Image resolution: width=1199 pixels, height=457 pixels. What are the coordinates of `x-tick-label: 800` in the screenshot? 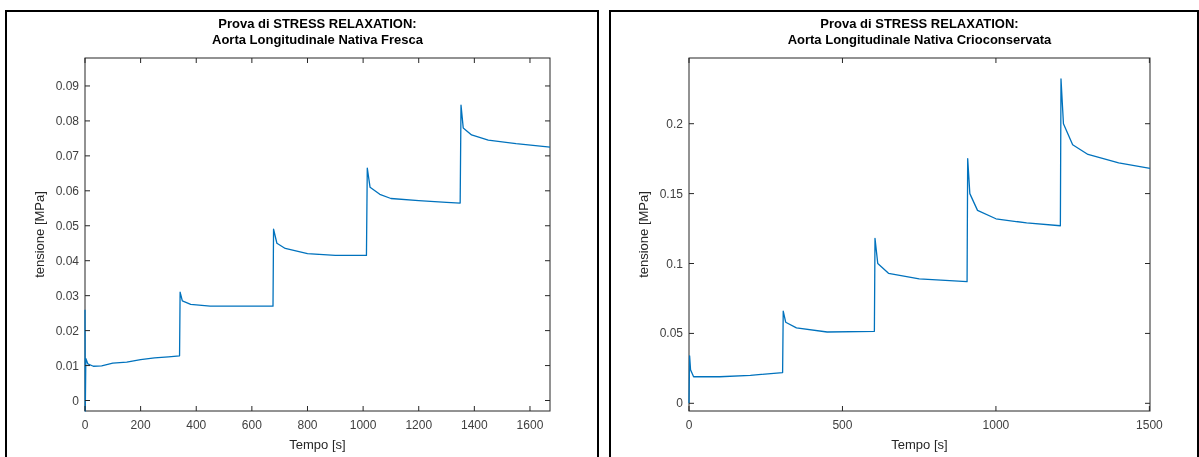 It's located at (307, 425).